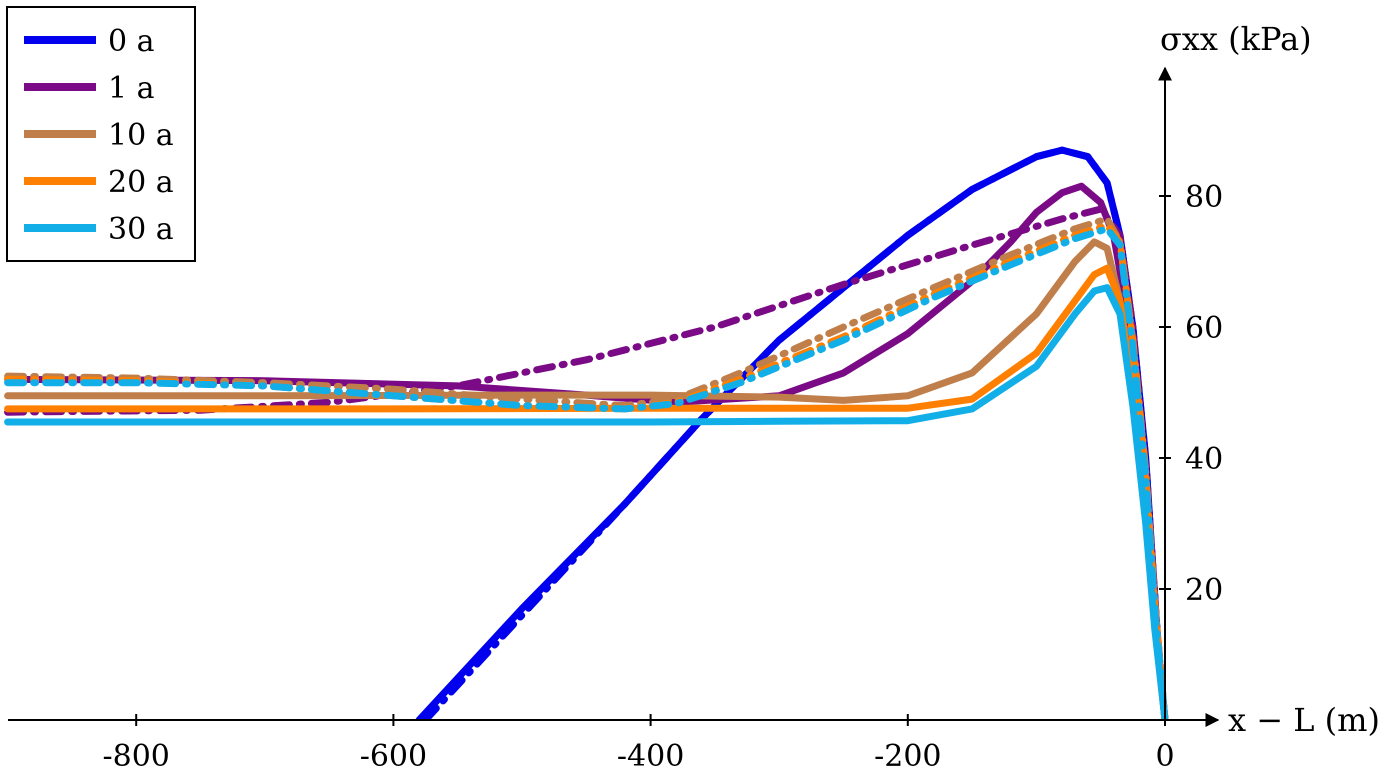 The height and width of the screenshot is (776, 1400). I want to click on x-tick-label: -400, so click(650, 756).